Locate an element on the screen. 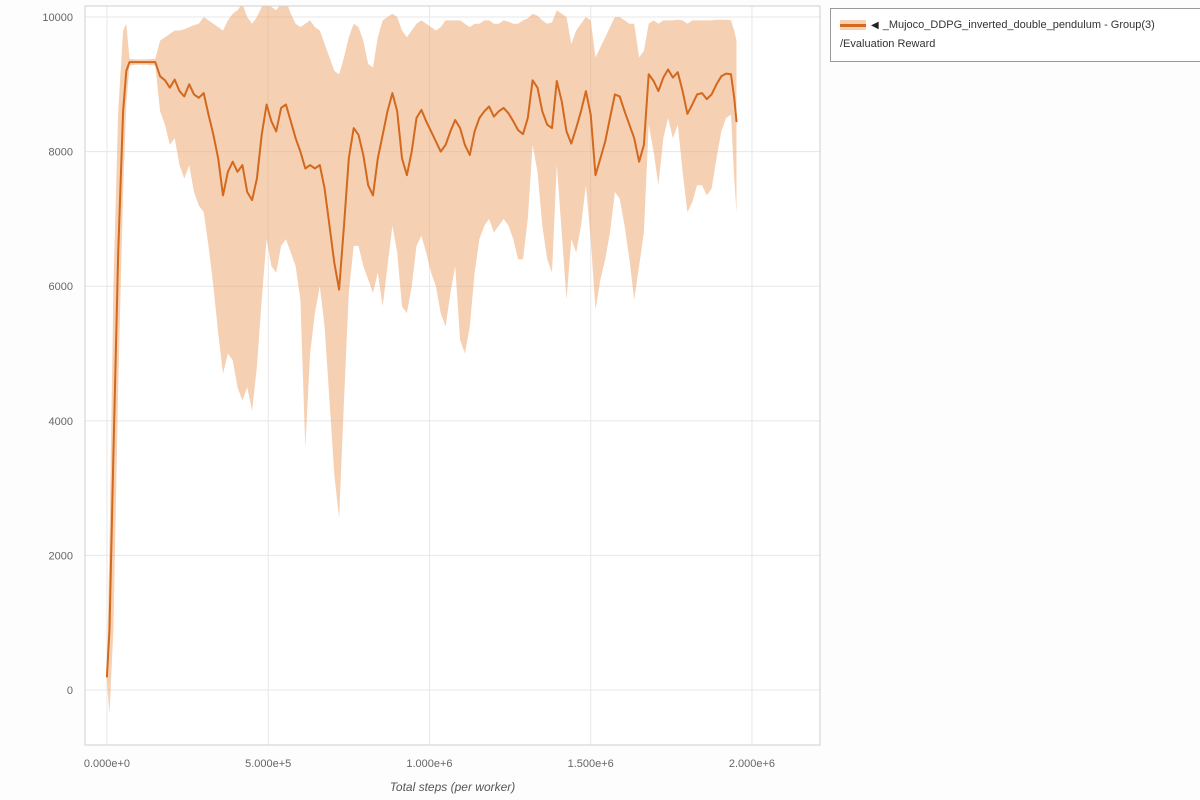 This screenshot has height=800, width=1200. legend-collapse-icon: ◀ is located at coordinates (875, 25).